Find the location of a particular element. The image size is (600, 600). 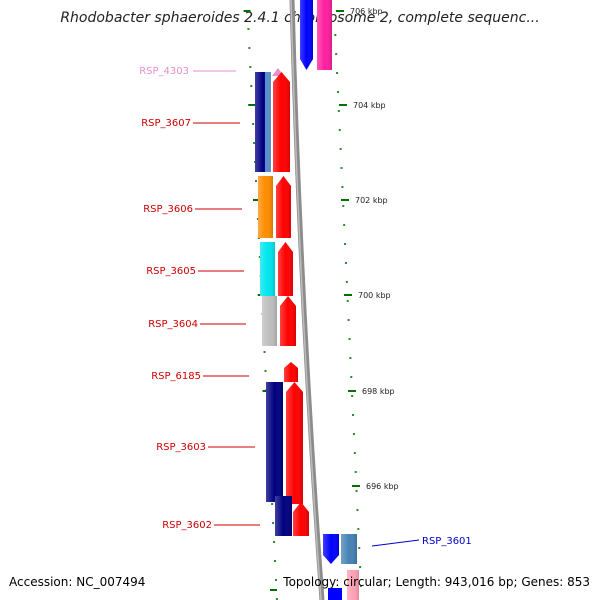

kbp-label: 706 kbp is located at coordinates (366, 11).